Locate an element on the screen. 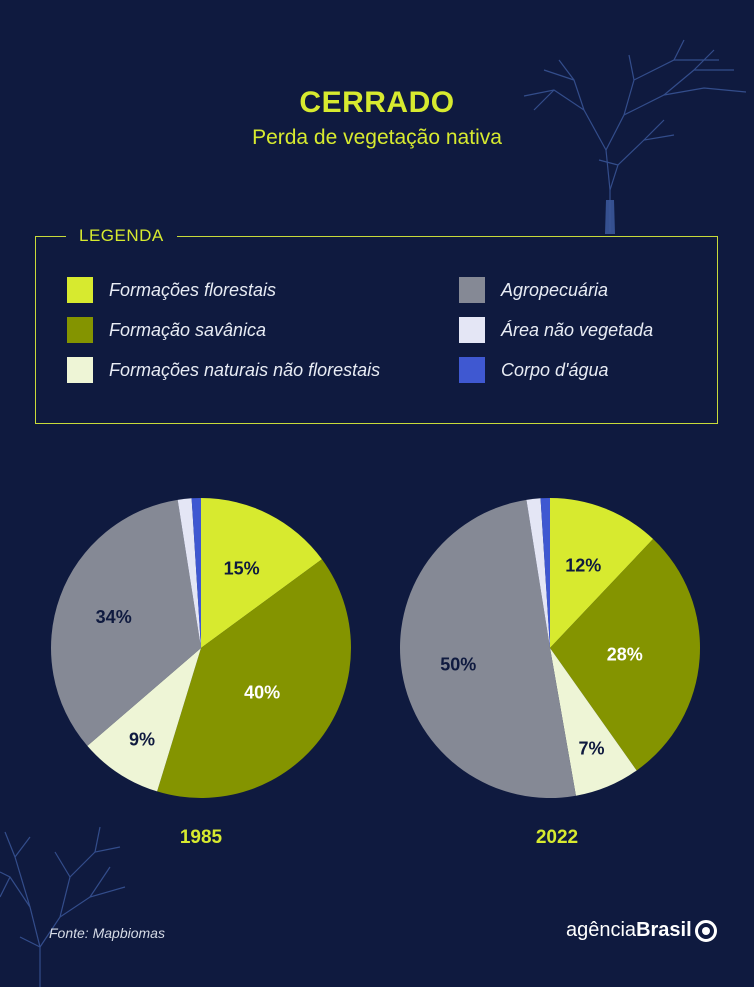 The width and height of the screenshot is (754, 987). legend-item-area-nao-vegetada: Área não vegetada is located at coordinates (556, 330).